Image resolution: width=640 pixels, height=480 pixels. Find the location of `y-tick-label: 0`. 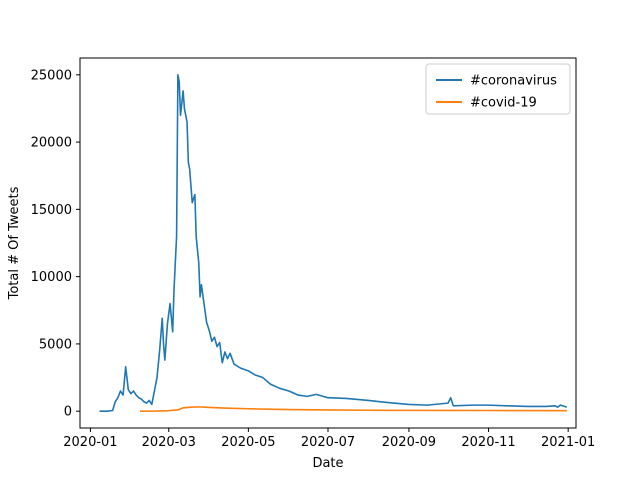

y-tick-label: 0 is located at coordinates (68, 412).